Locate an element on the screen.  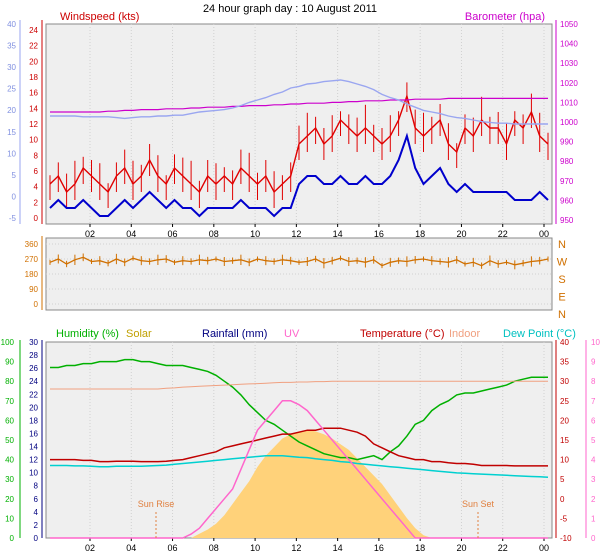
wind-left-ytick-label: 8 is located at coordinates (36, 155).